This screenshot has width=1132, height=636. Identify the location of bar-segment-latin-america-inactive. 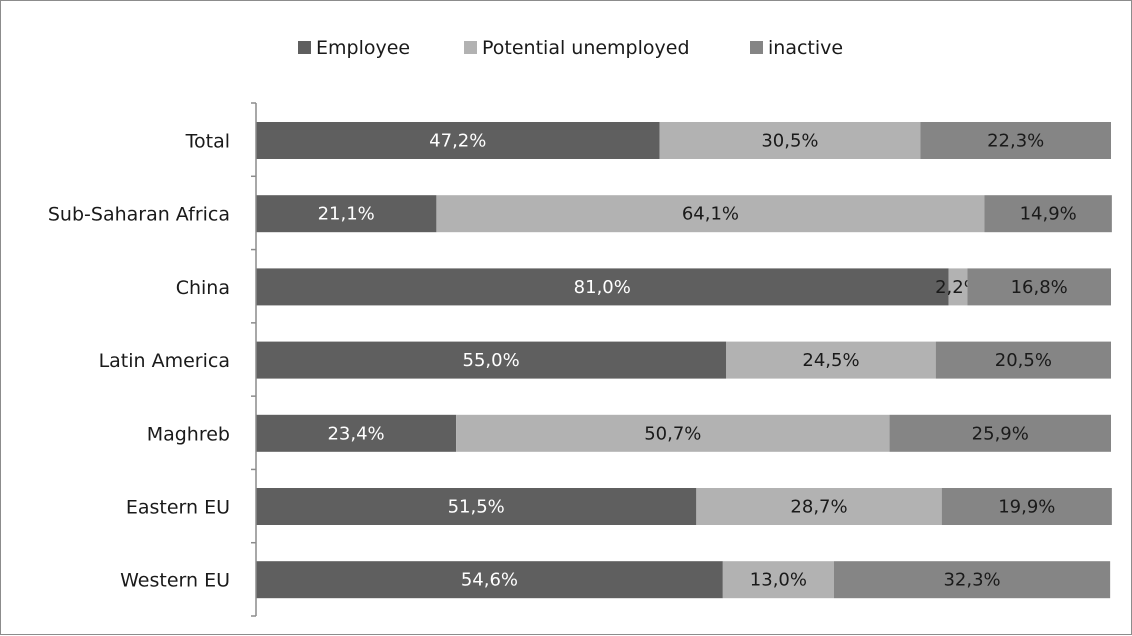
(1023, 360).